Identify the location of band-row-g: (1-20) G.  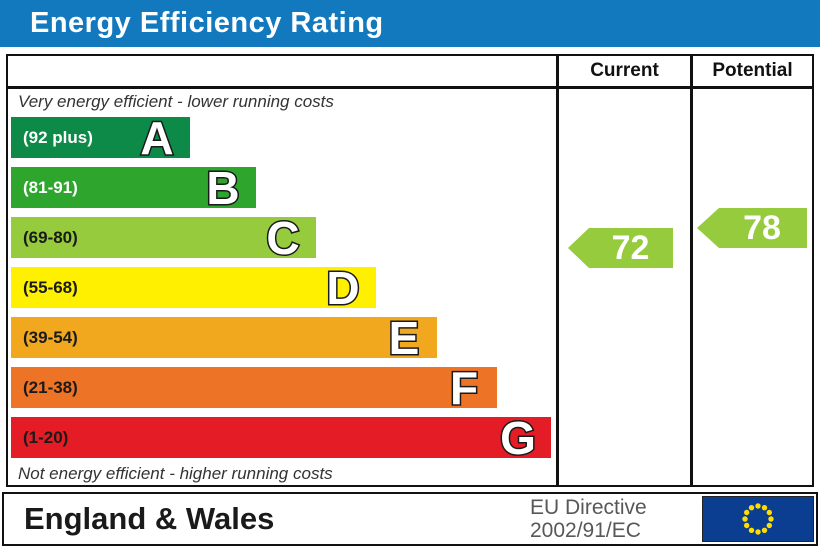
(281, 437).